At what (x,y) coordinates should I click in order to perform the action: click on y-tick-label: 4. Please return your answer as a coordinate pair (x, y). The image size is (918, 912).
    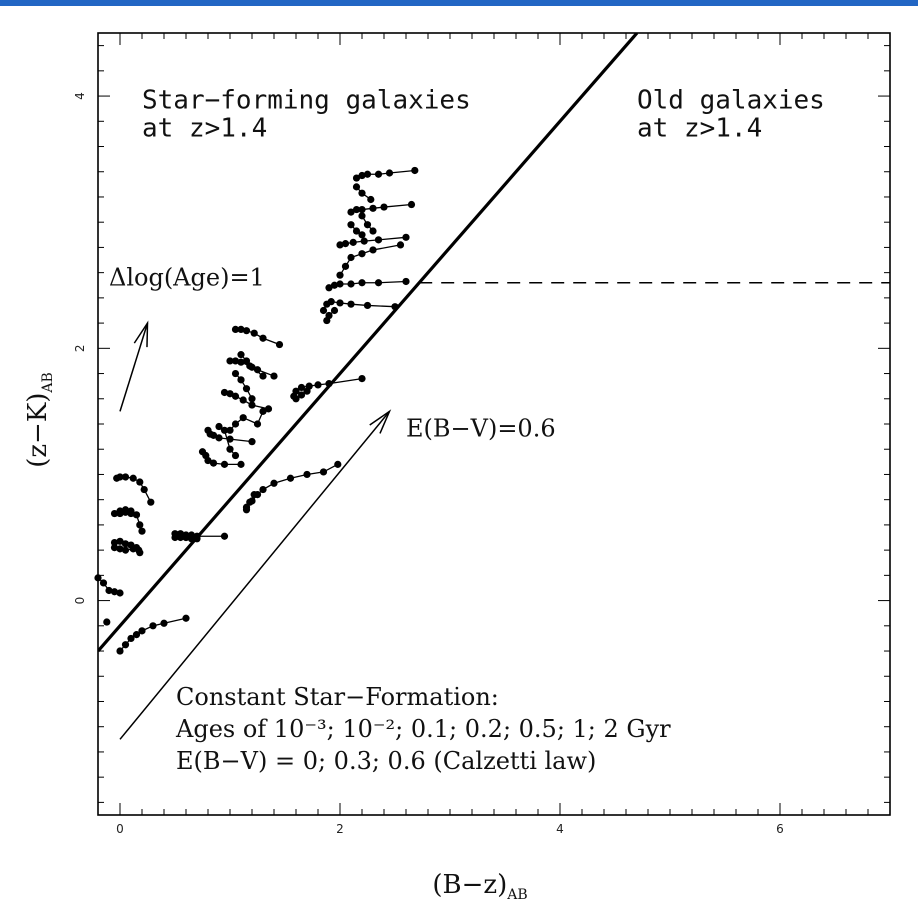
    Looking at the image, I should click on (80, 96).